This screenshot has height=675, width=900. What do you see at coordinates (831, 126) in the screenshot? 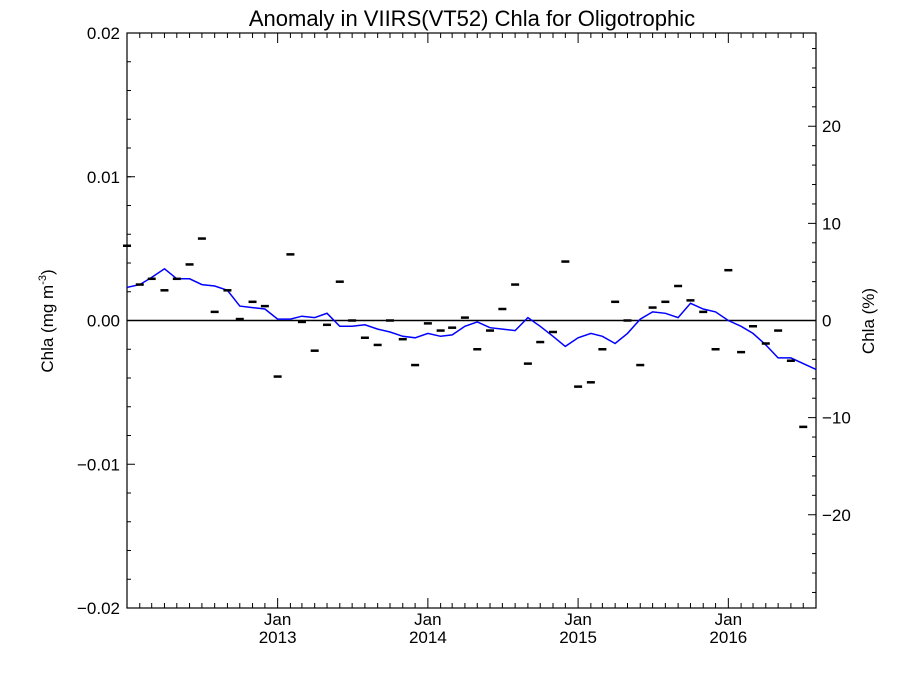
I see `y2-tick-label: 20` at bounding box center [831, 126].